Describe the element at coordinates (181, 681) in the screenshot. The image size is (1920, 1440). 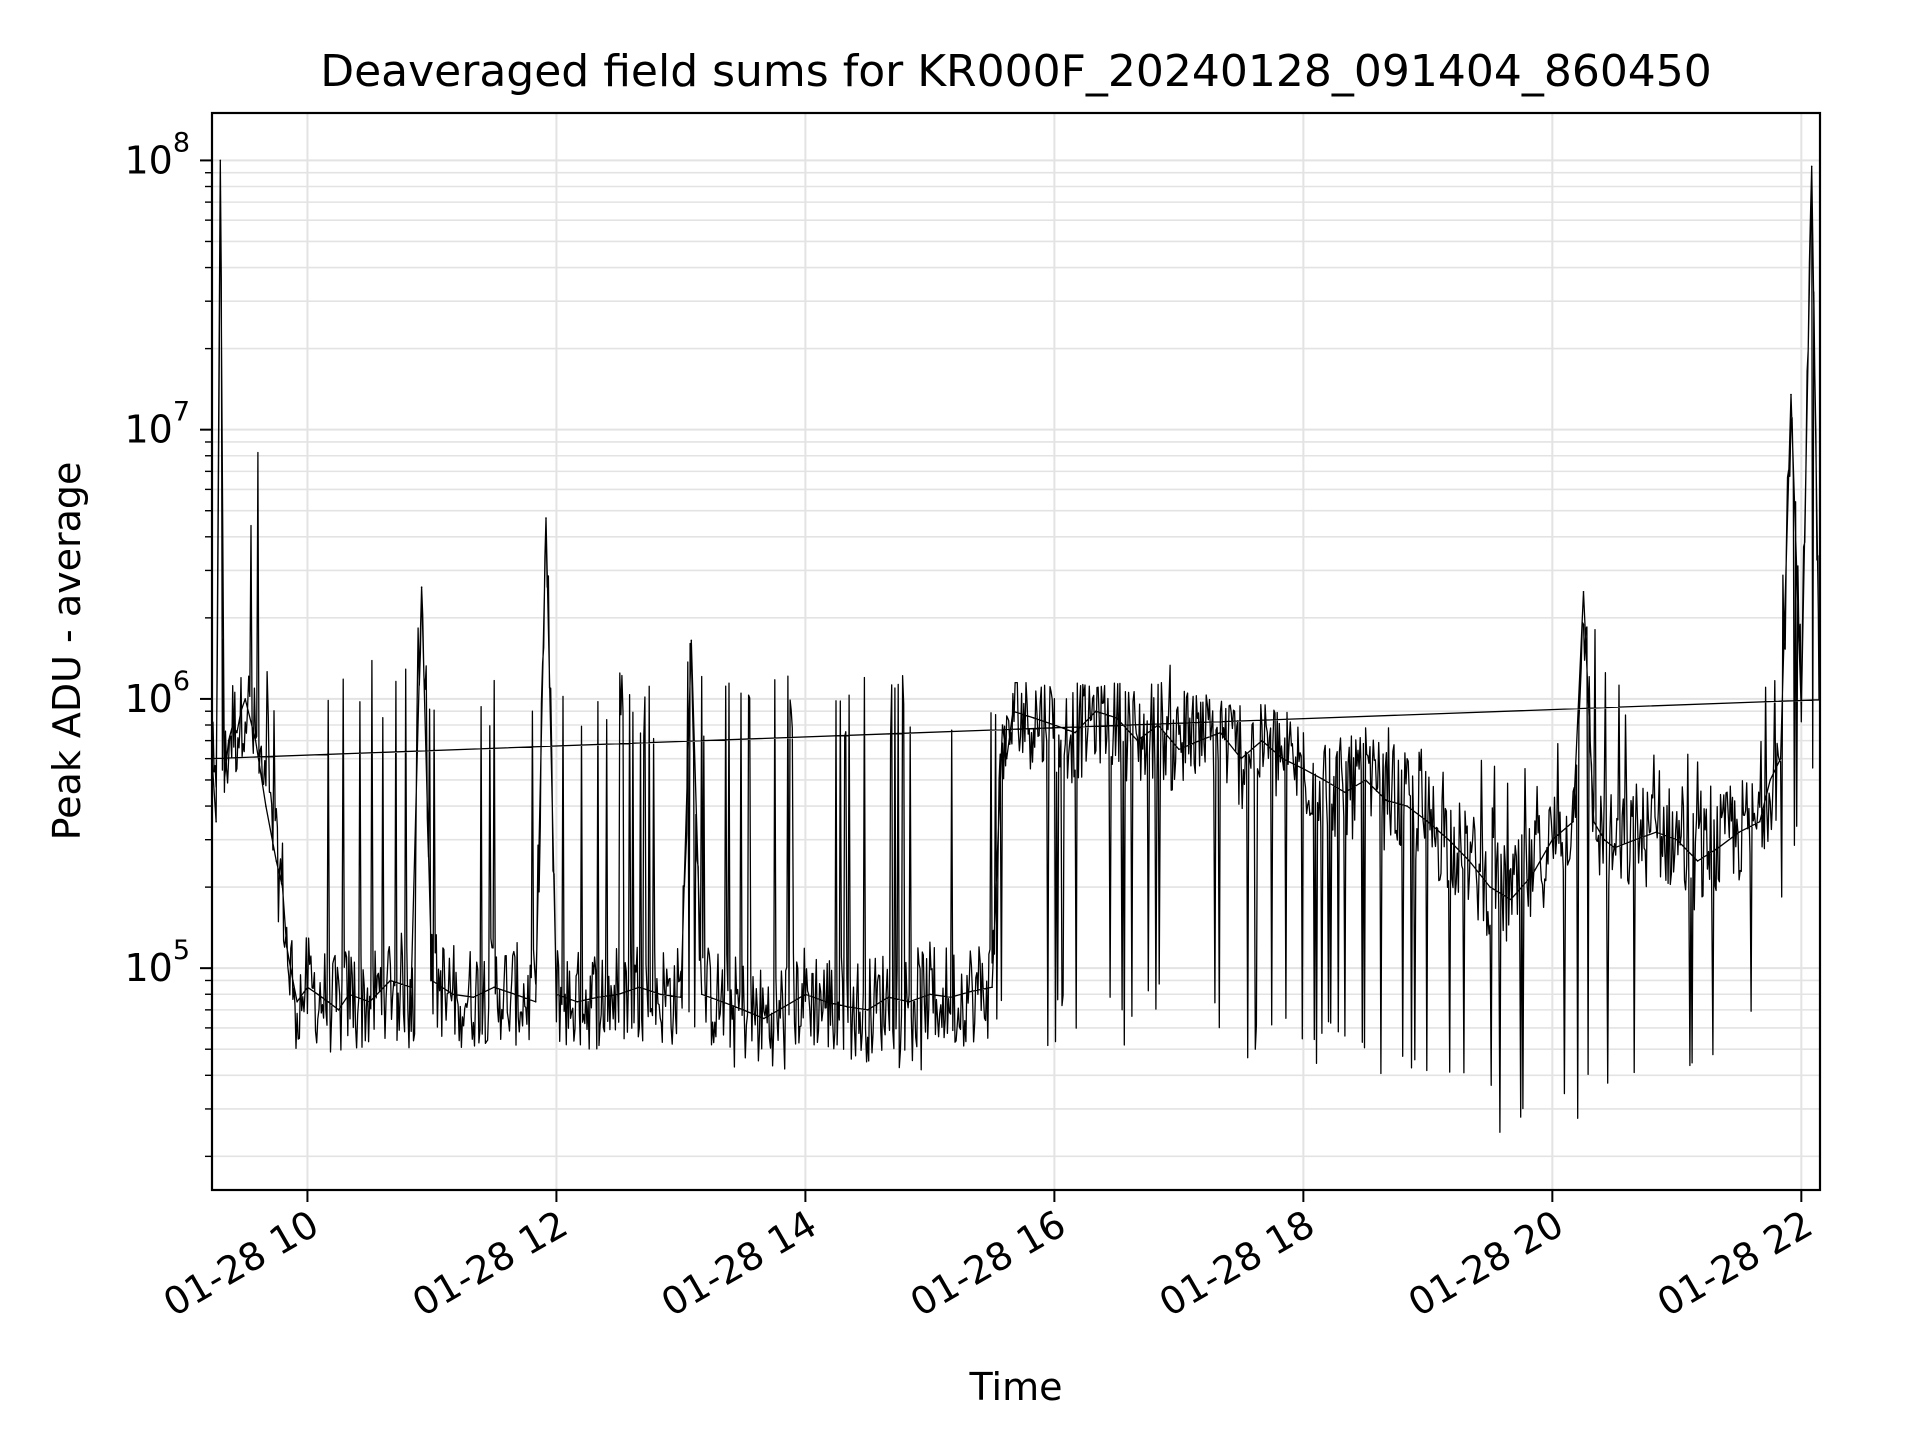
I see `y-tick-exponent: 6` at that location.